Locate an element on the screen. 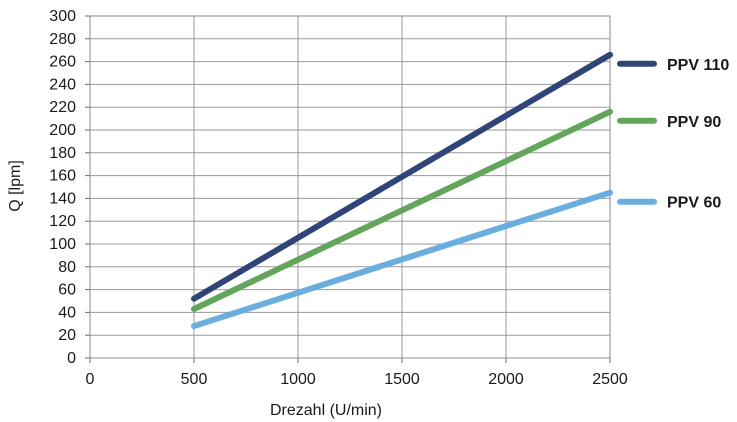  y-axis-label: Q [lpm] is located at coordinates (15, 186).